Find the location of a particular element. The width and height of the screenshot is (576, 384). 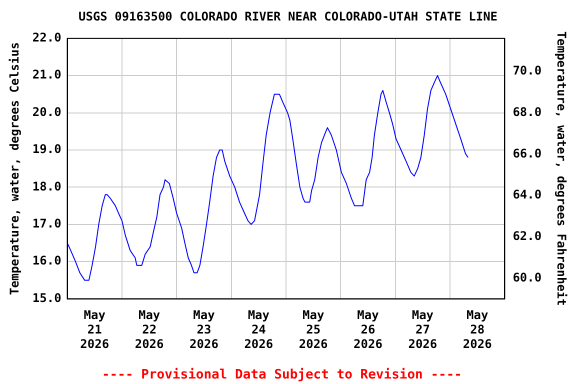

x-tick-label: May 21 2026 is located at coordinates (95, 329).